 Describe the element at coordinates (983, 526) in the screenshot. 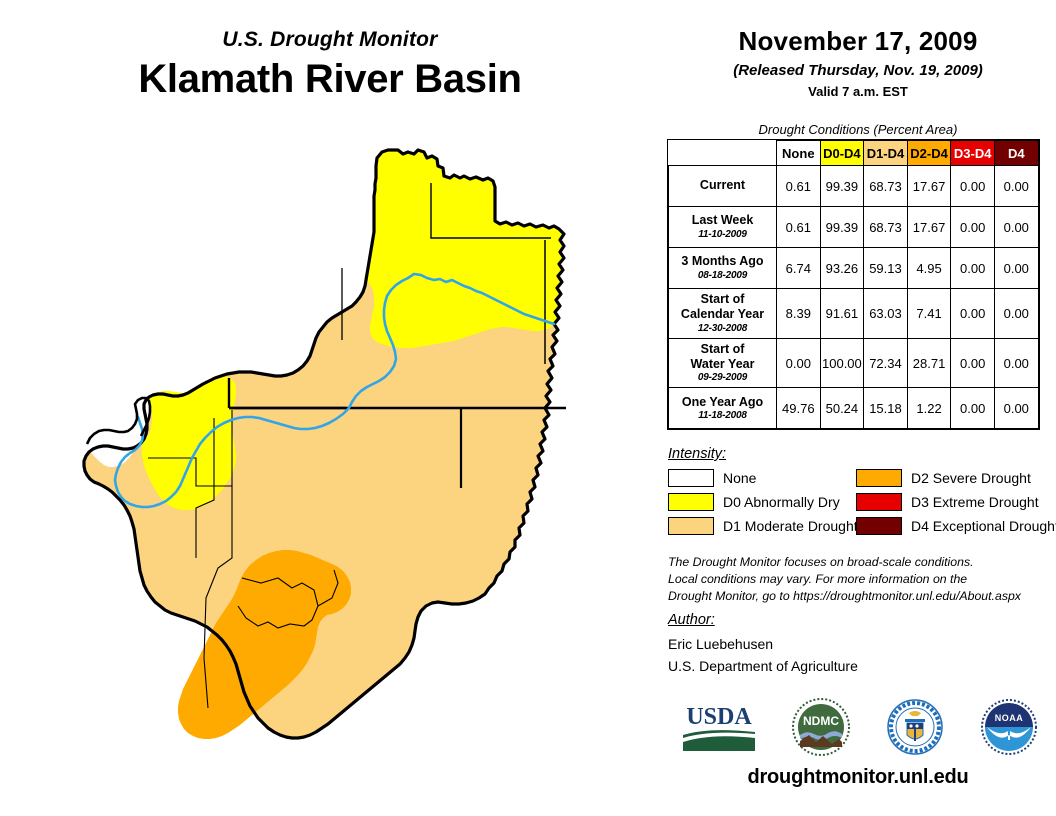

I see `legend-label-d4: D4 Exceptional Drought` at that location.